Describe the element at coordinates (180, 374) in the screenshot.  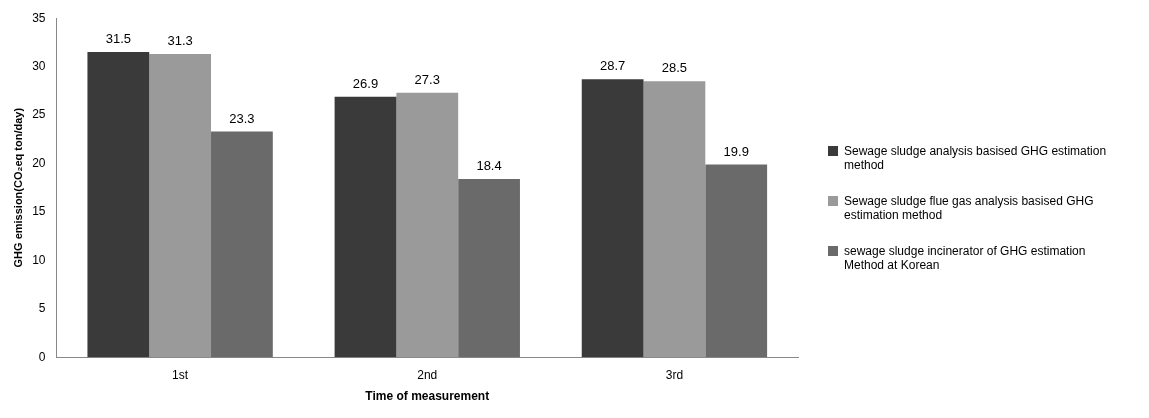
I see `x-tick-label: 1st` at that location.